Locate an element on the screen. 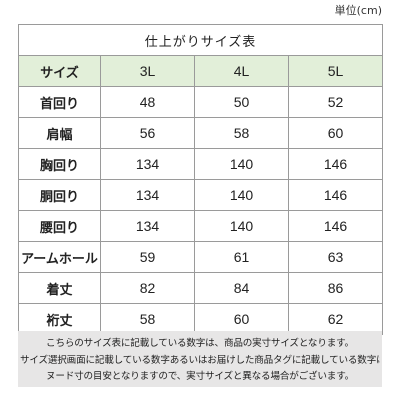 The height and width of the screenshot is (410, 400). table-row: 裄丈 58 60 62 is located at coordinates (200, 319).